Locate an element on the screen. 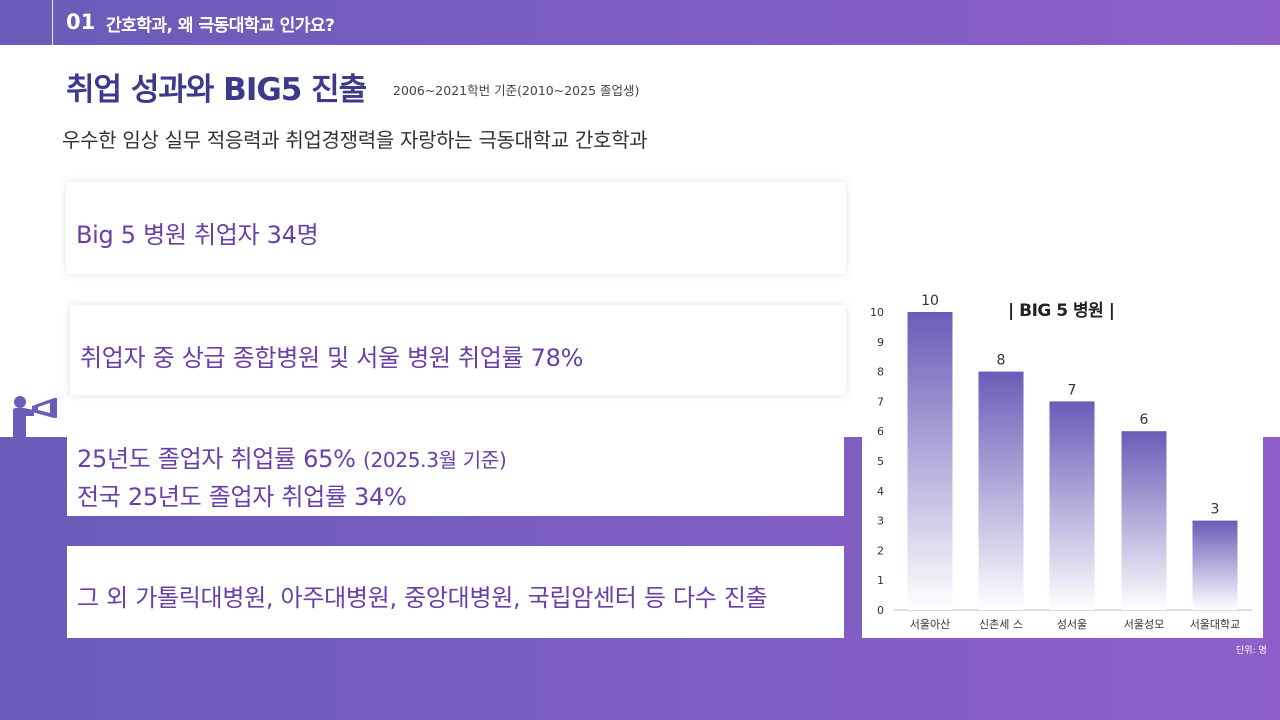 This screenshot has height=720, width=1280. y-tick-label: 6 is located at coordinates (880, 431).